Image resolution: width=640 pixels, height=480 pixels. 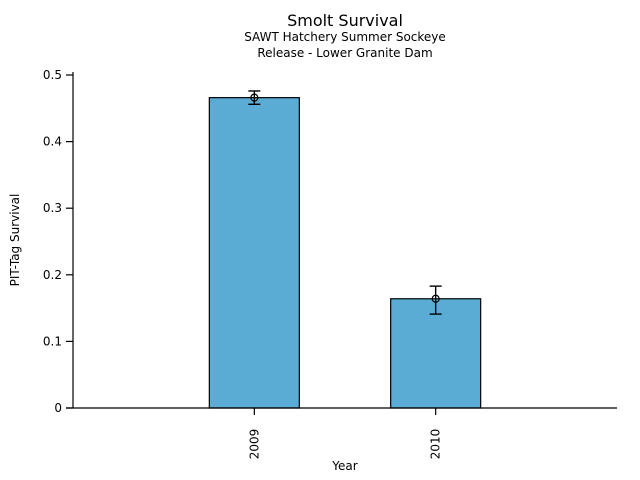 What do you see at coordinates (52, 341) in the screenshot?
I see `y-tick-label: 0.1` at bounding box center [52, 341].